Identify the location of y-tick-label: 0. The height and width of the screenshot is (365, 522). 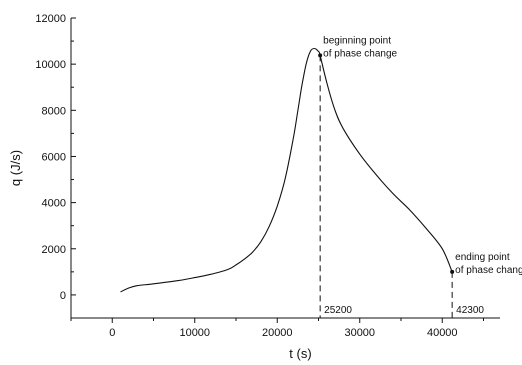
(63, 296).